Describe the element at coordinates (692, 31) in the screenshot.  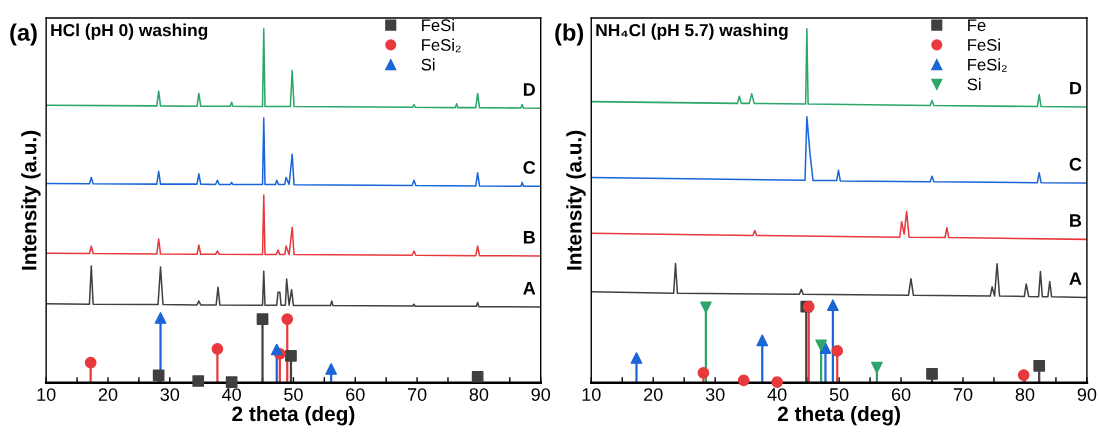
I see `chart-subtitle: NH₄Cl (pH 5.7) washing` at that location.